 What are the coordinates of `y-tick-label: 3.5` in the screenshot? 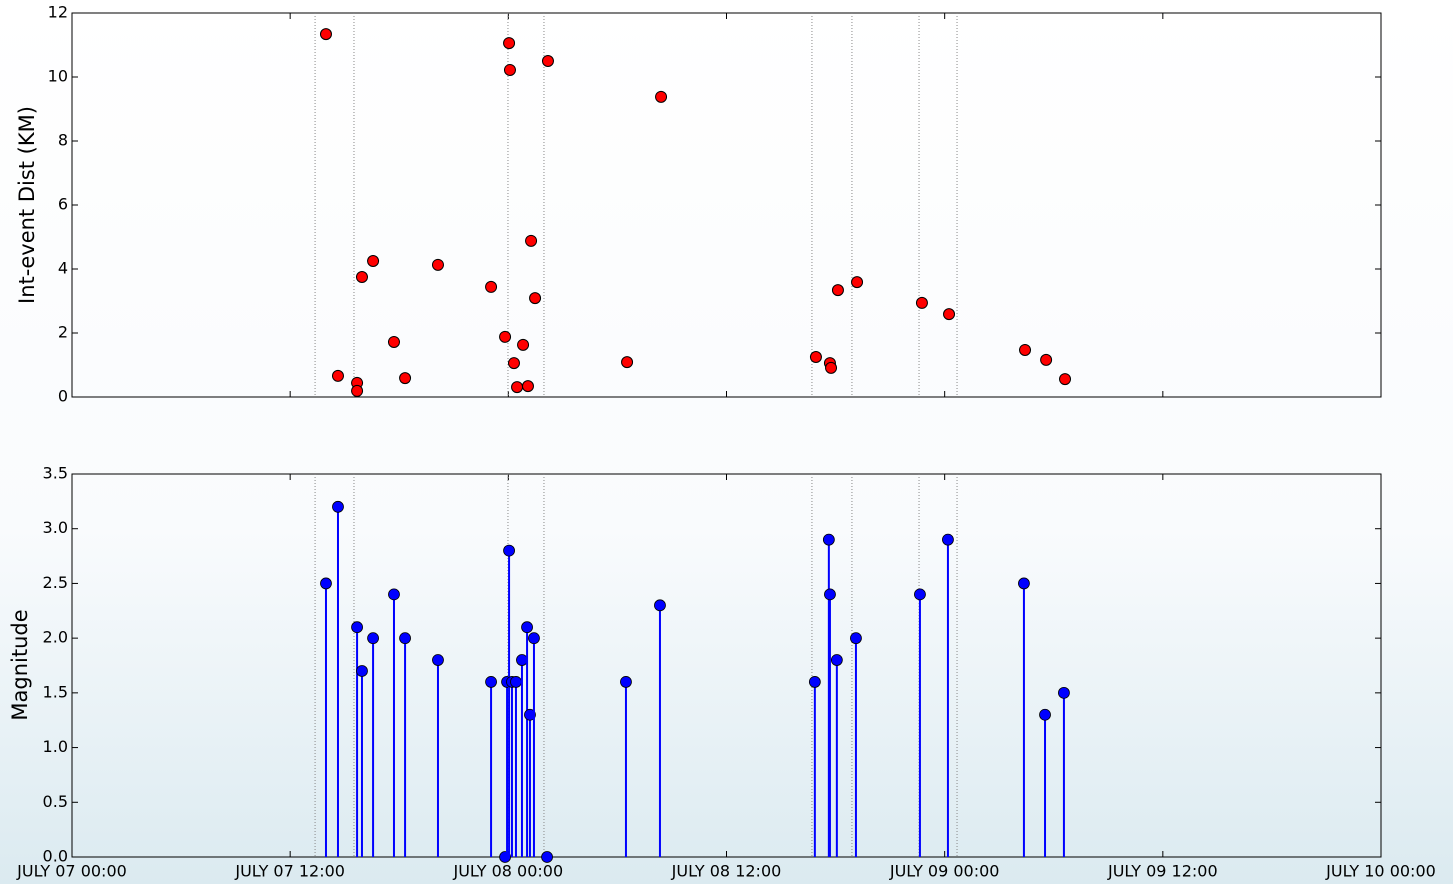 It's located at (55, 473).